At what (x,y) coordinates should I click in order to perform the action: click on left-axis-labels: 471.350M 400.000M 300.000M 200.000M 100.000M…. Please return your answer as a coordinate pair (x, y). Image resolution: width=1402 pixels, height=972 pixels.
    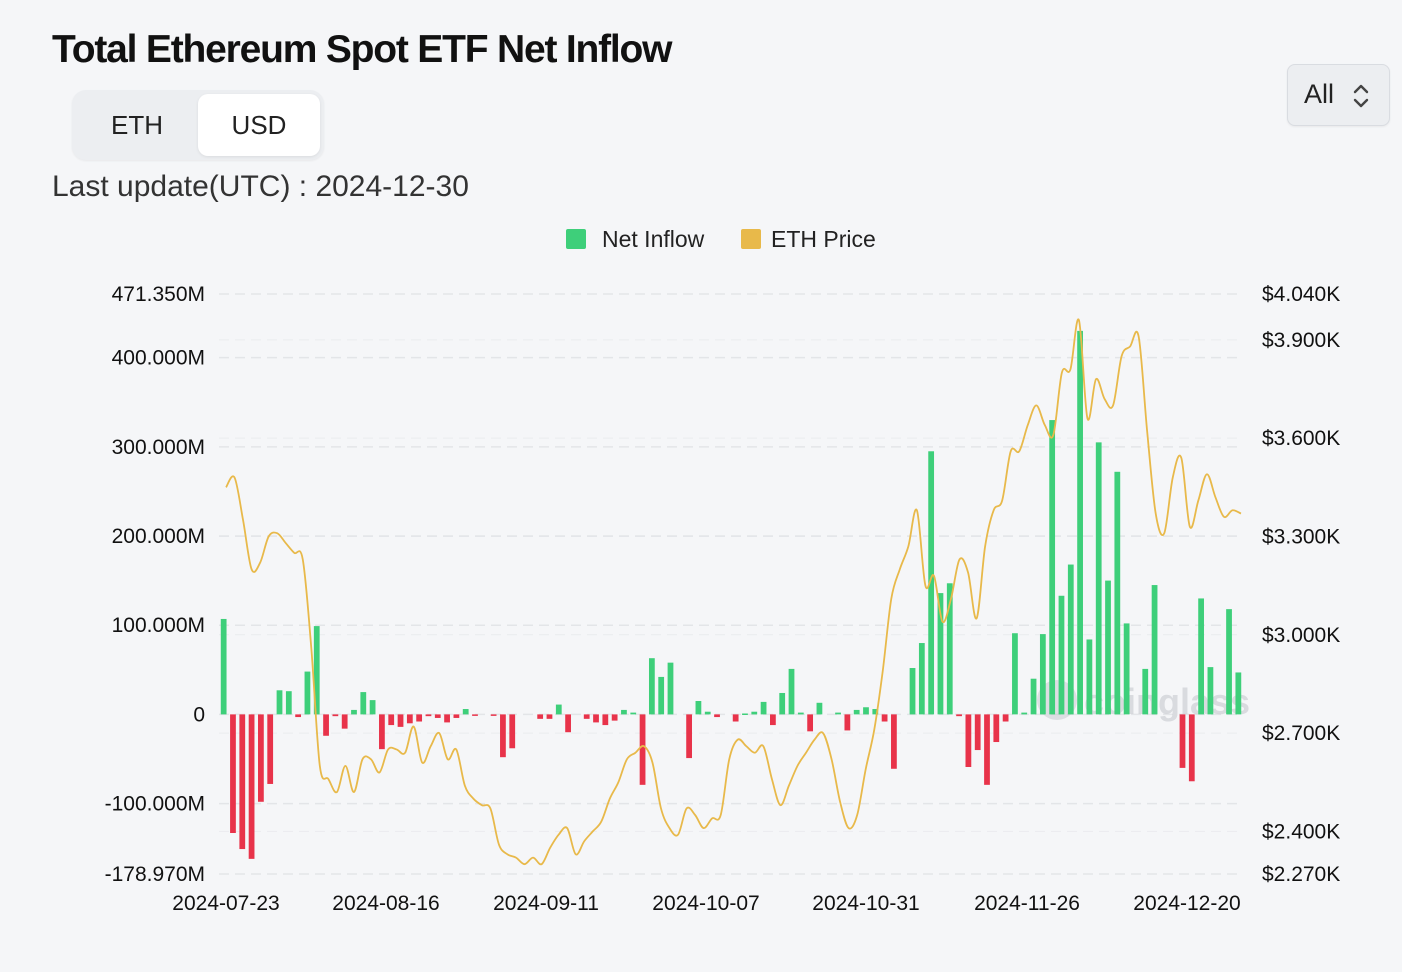
    Looking at the image, I should click on (155, 584).